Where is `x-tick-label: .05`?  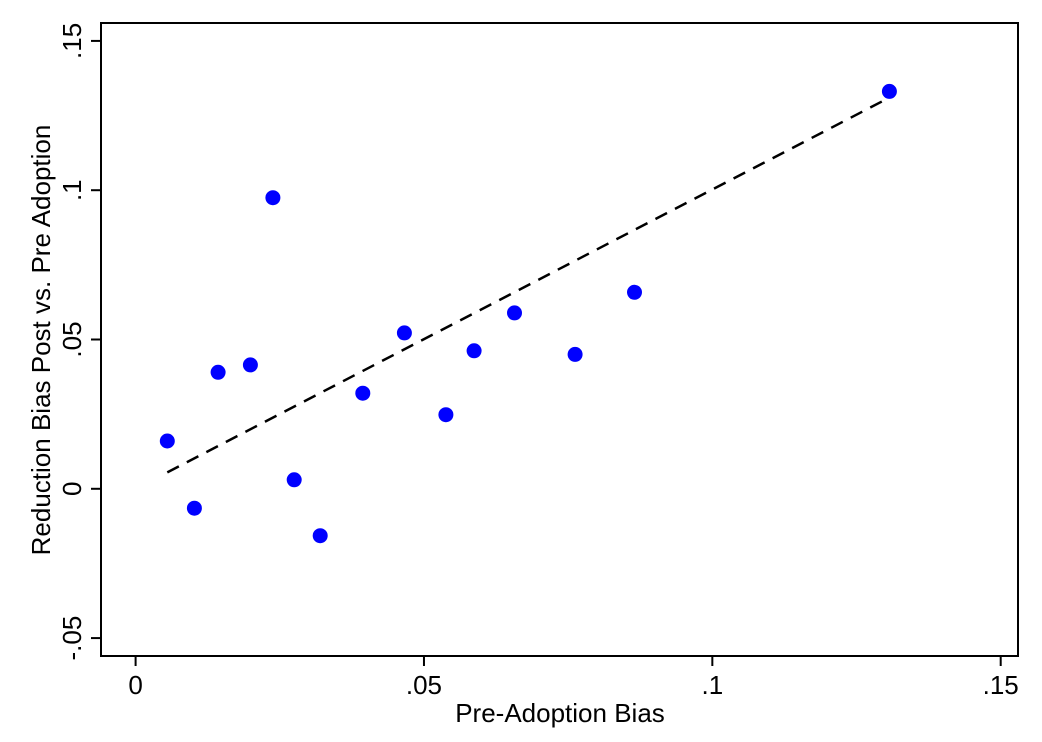
x-tick-label: .05 is located at coordinates (424, 685).